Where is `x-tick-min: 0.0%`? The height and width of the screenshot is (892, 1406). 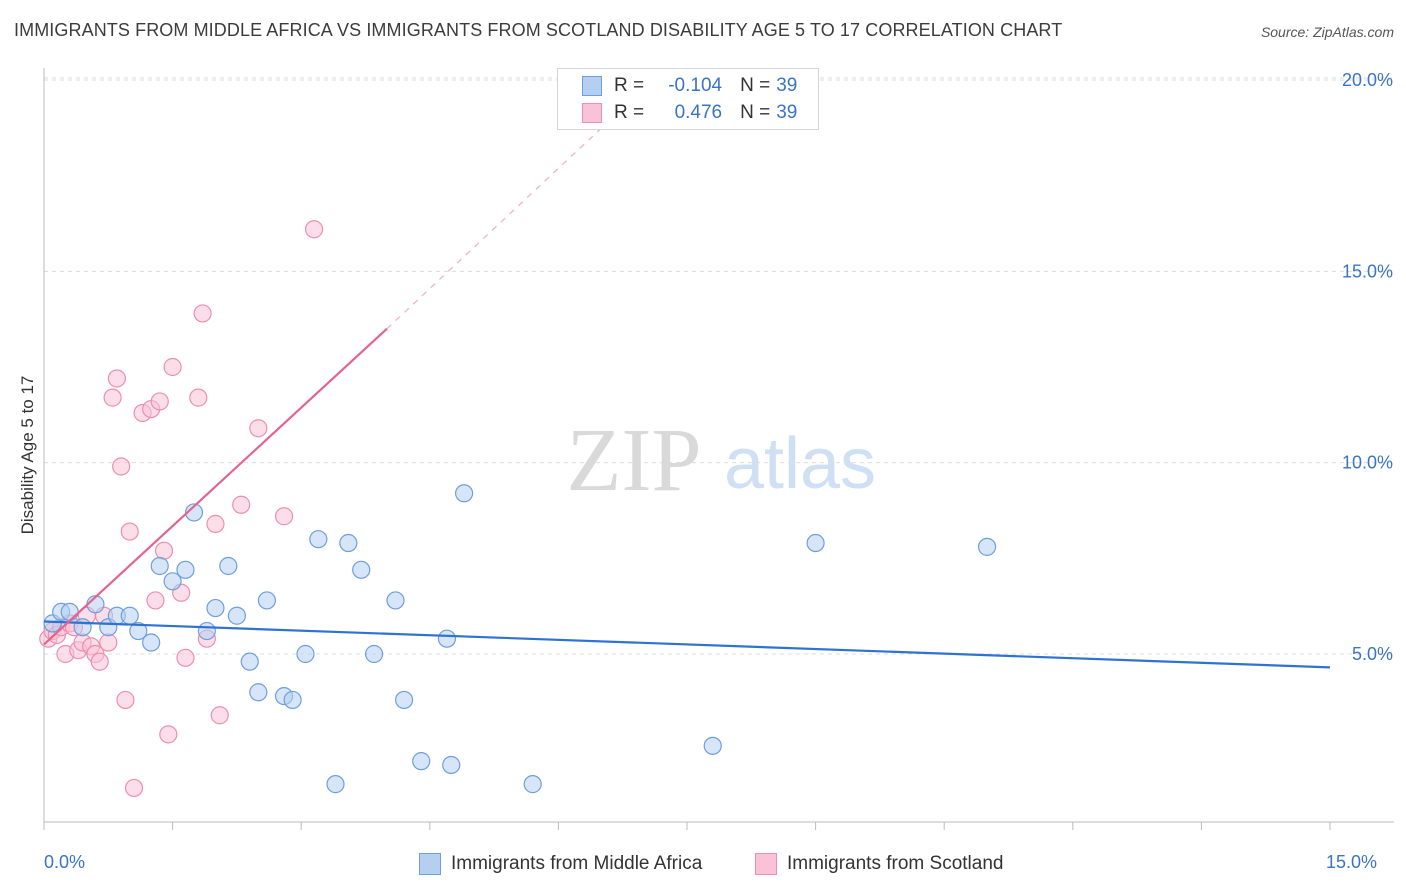
x-tick-min: 0.0% is located at coordinates (65, 862).